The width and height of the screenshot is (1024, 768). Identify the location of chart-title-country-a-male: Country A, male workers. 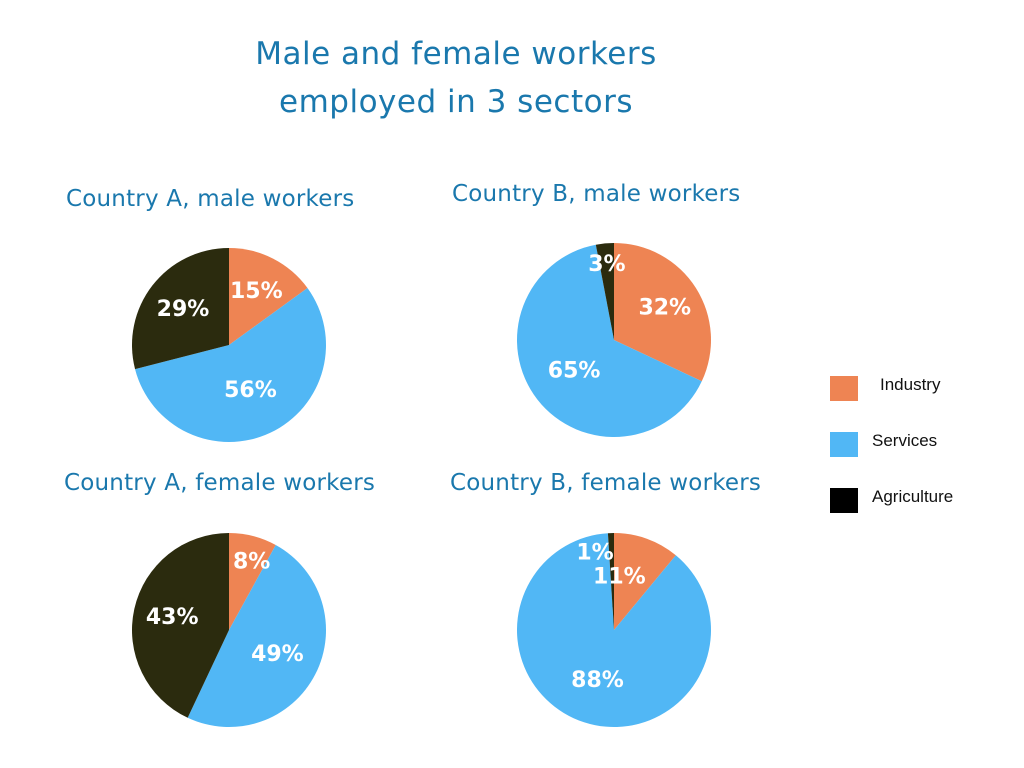
(210, 199).